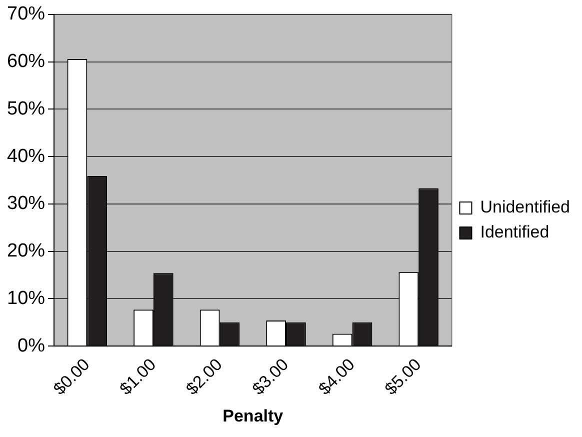  Describe the element at coordinates (26, 203) in the screenshot. I see `y-tick-label: 30%` at that location.